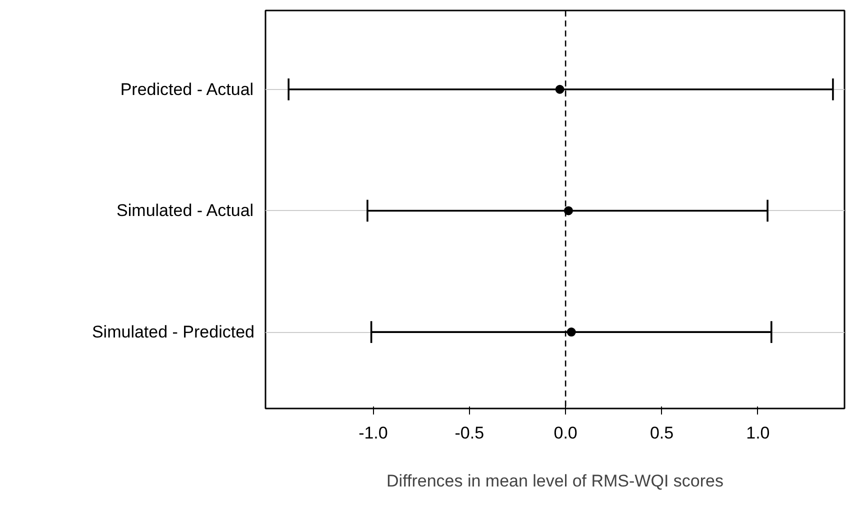 This screenshot has width=846, height=518. Describe the element at coordinates (187, 89) in the screenshot. I see `y-tick-label: Predicted - Actual` at that location.